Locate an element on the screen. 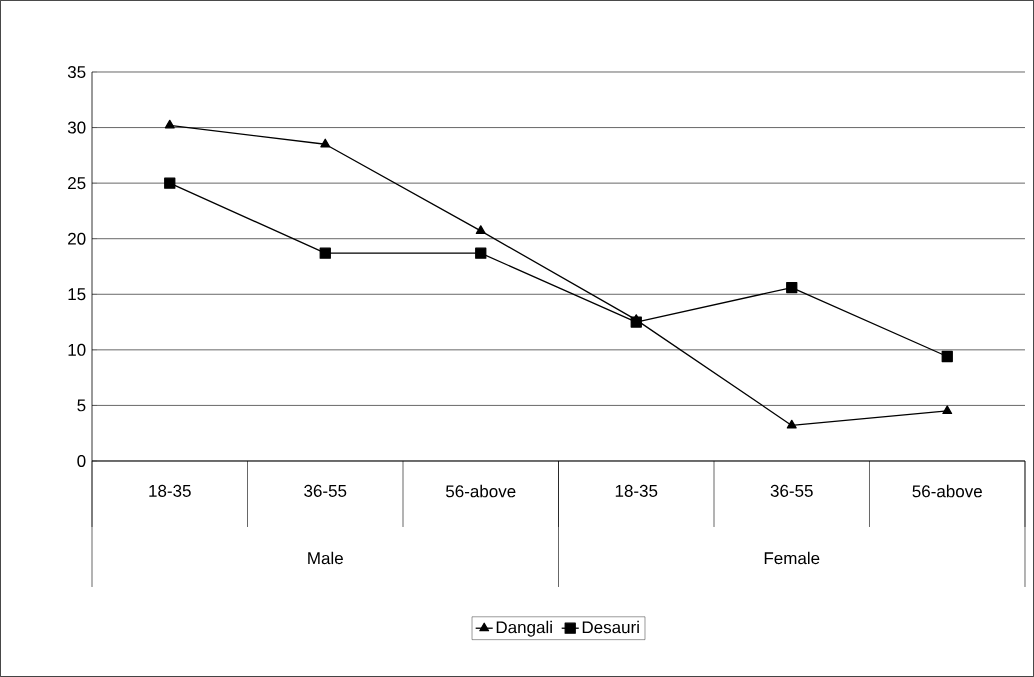  y-tick-label: 5 is located at coordinates (81, 405).